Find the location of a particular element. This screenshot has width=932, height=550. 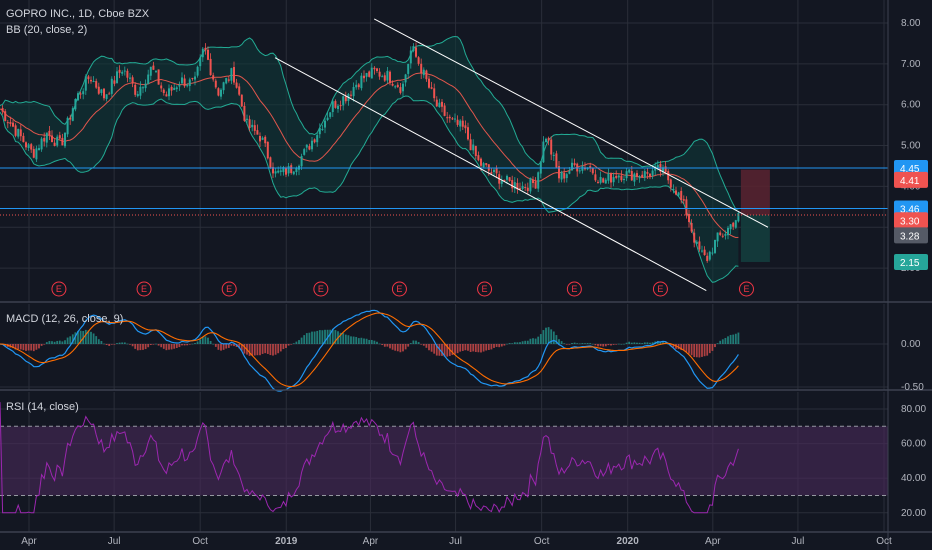

price-badge is located at coordinates (911, 179).